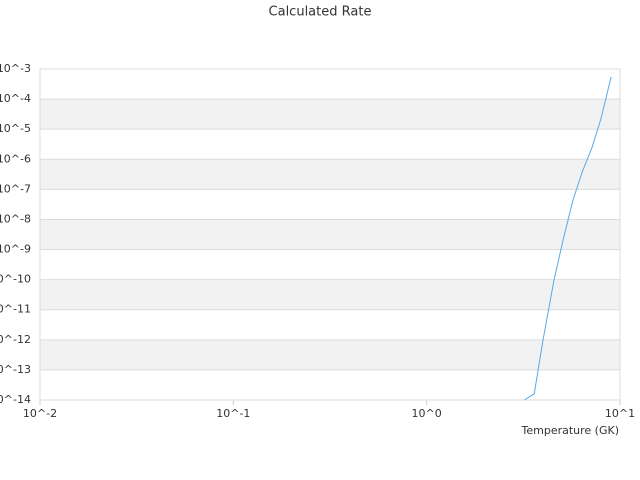  What do you see at coordinates (620, 413) in the screenshot?
I see `x-tick-label: 10^1` at bounding box center [620, 413].